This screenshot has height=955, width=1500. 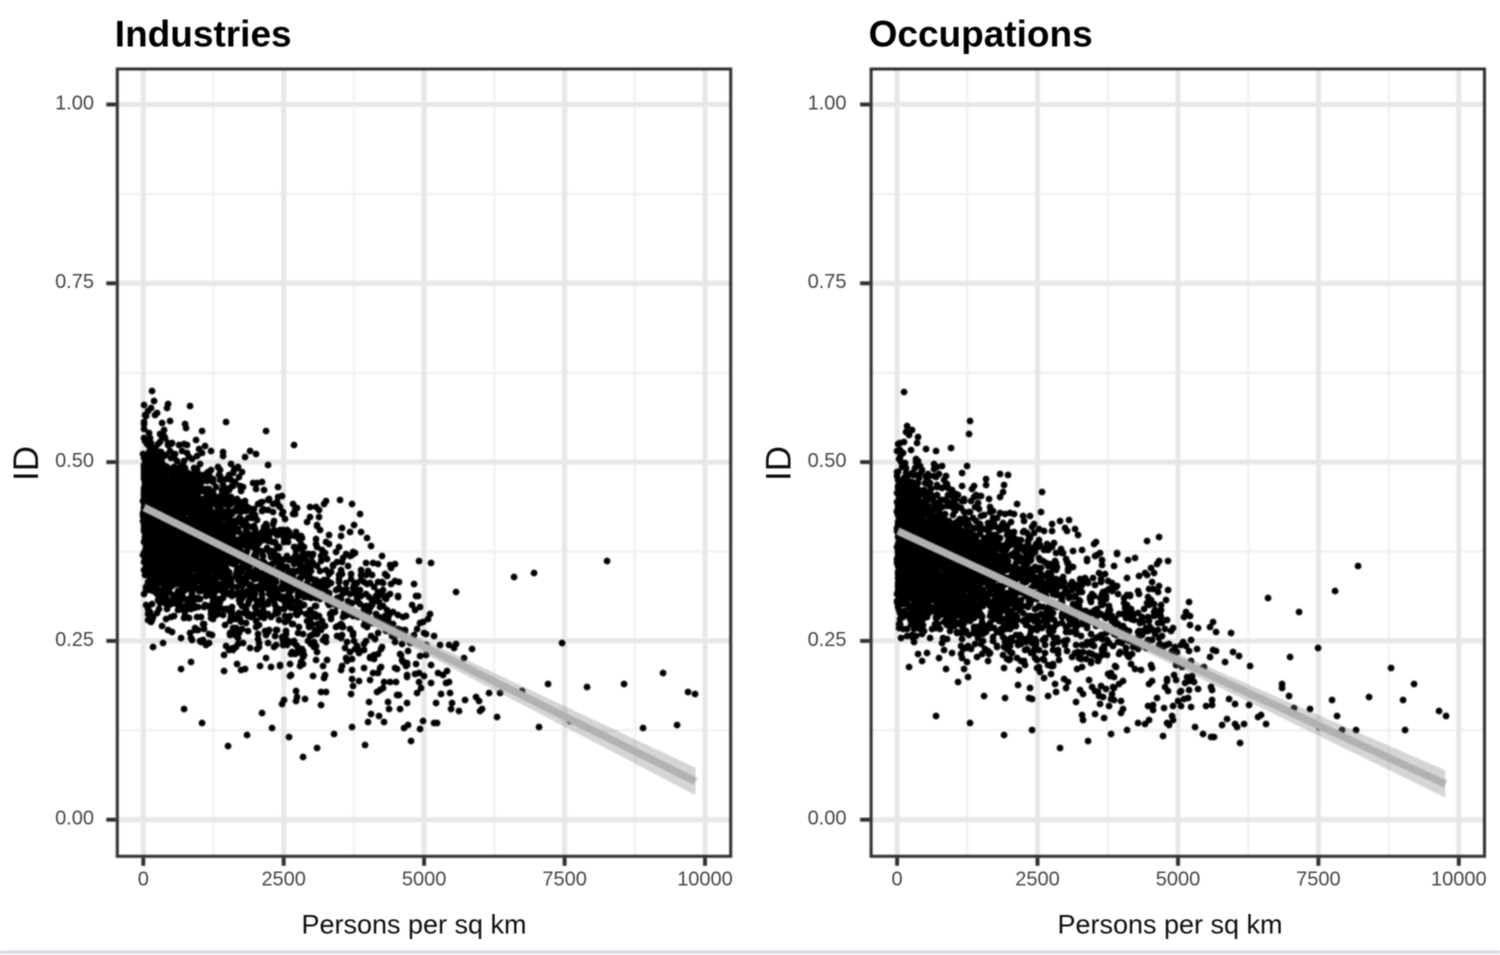 What do you see at coordinates (203, 33) in the screenshot?
I see `svg-text: Industries` at bounding box center [203, 33].